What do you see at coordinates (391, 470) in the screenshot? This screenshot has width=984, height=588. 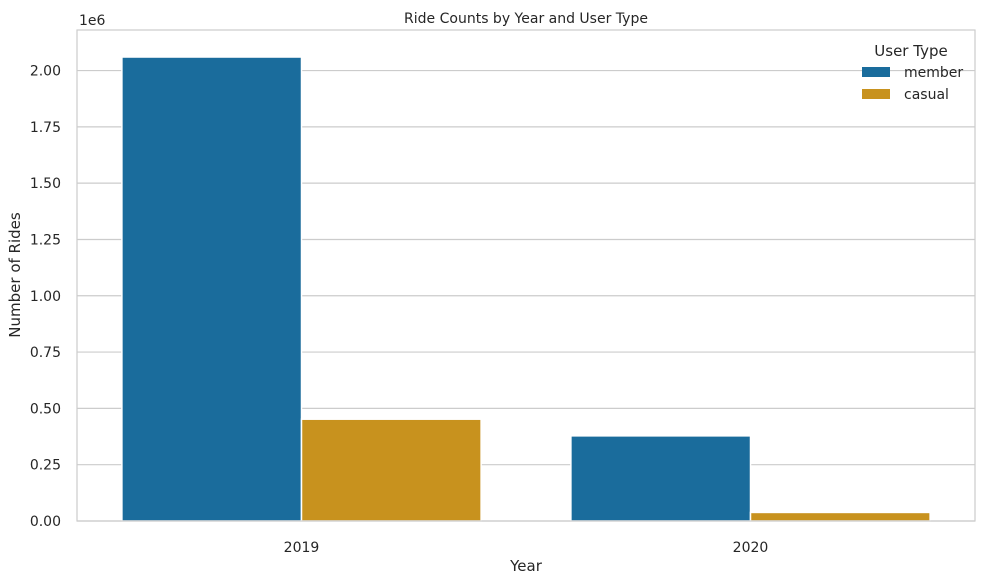 I see `bar-casual-2019` at bounding box center [391, 470].